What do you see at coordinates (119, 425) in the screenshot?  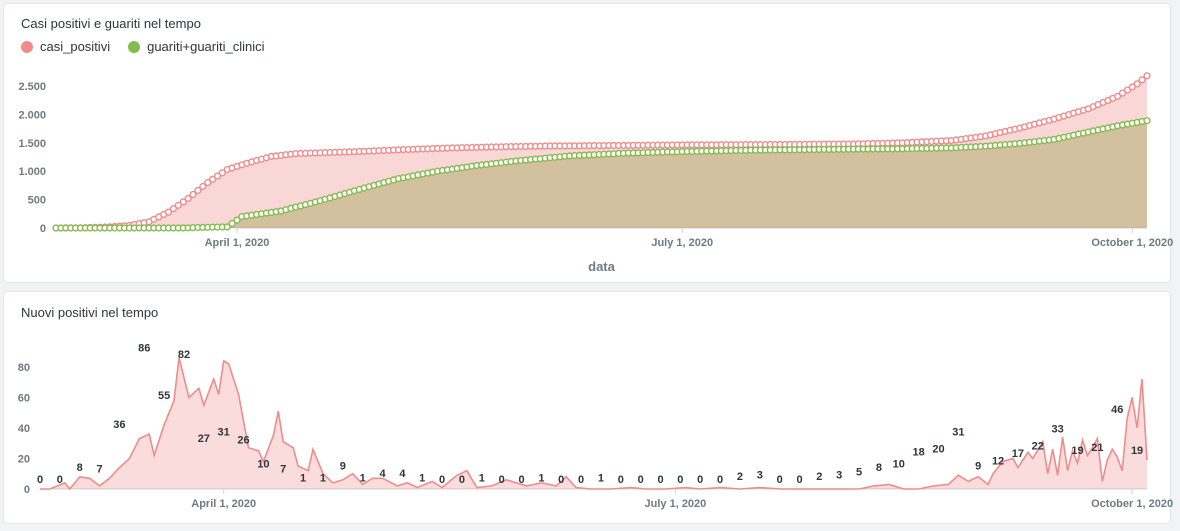 I see `data-label: 36` at bounding box center [119, 425].